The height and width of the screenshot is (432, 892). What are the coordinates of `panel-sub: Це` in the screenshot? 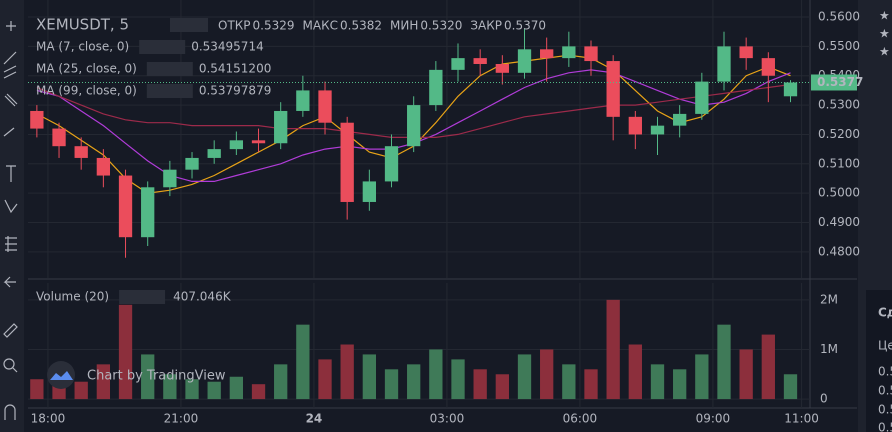 It's located at (885, 346).